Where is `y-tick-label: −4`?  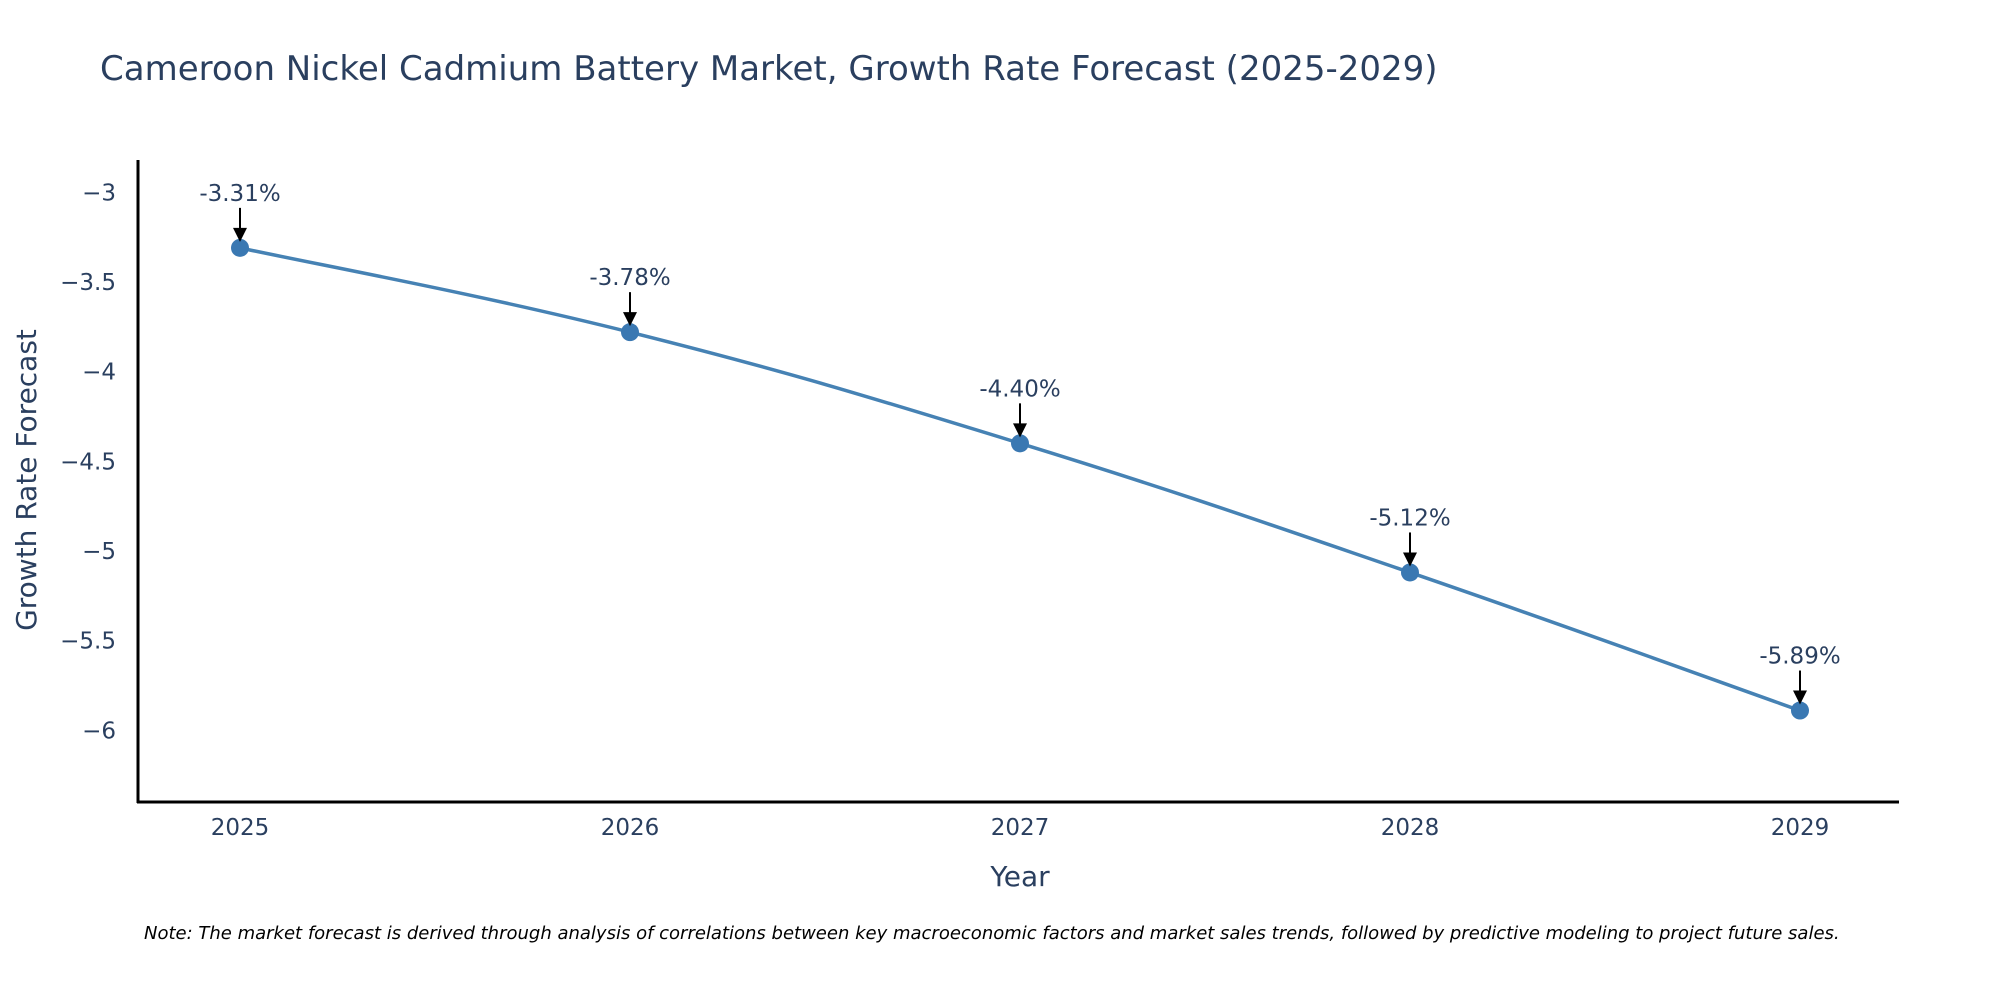
y-tick-label: −4 is located at coordinates (99, 373).